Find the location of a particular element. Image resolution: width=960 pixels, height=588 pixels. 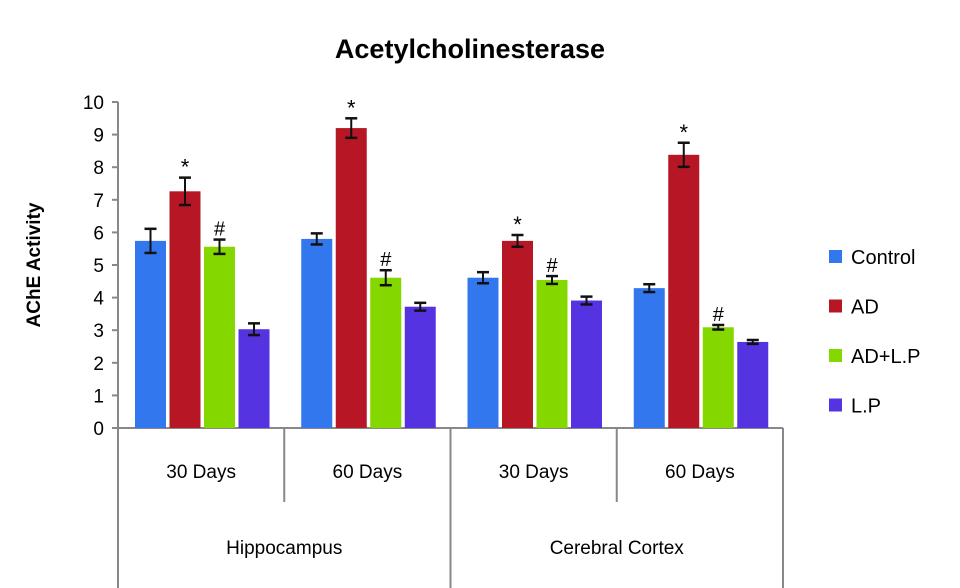

x-group-label: Cerebral Cortex is located at coordinates (617, 548).